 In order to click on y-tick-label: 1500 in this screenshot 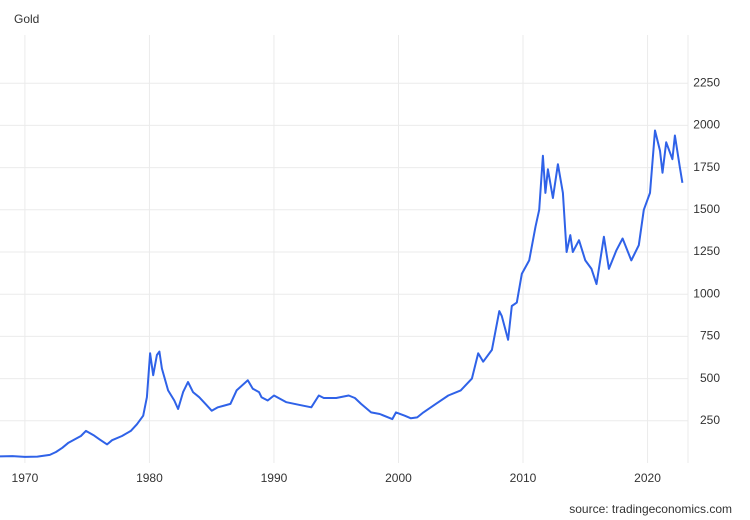, I will do `click(706, 209)`.